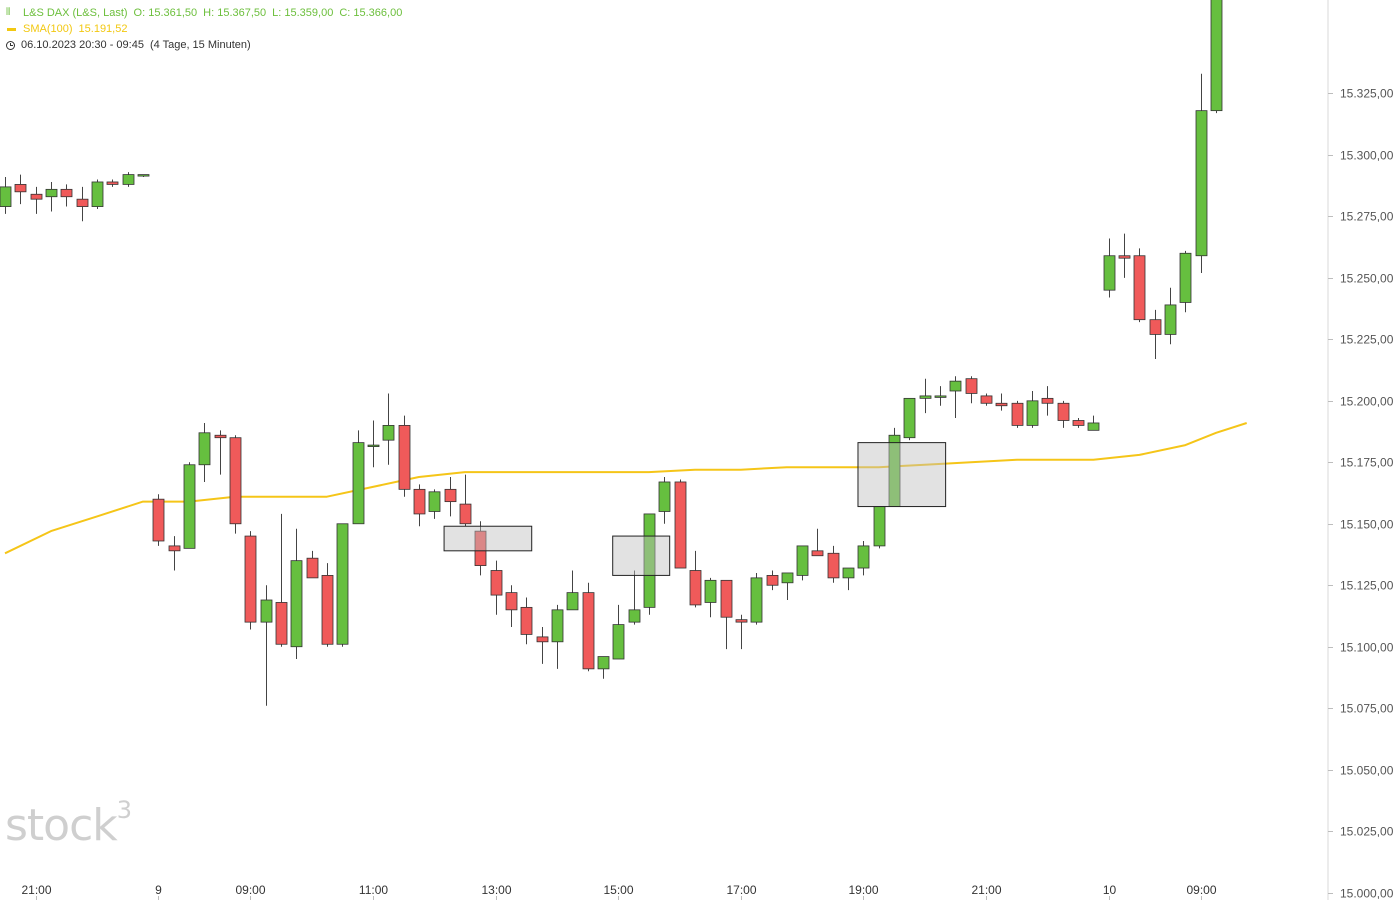 This screenshot has height=900, width=1400. Describe the element at coordinates (1367, 709) in the screenshot. I see `y-tick-label: 15.075,00` at that location.